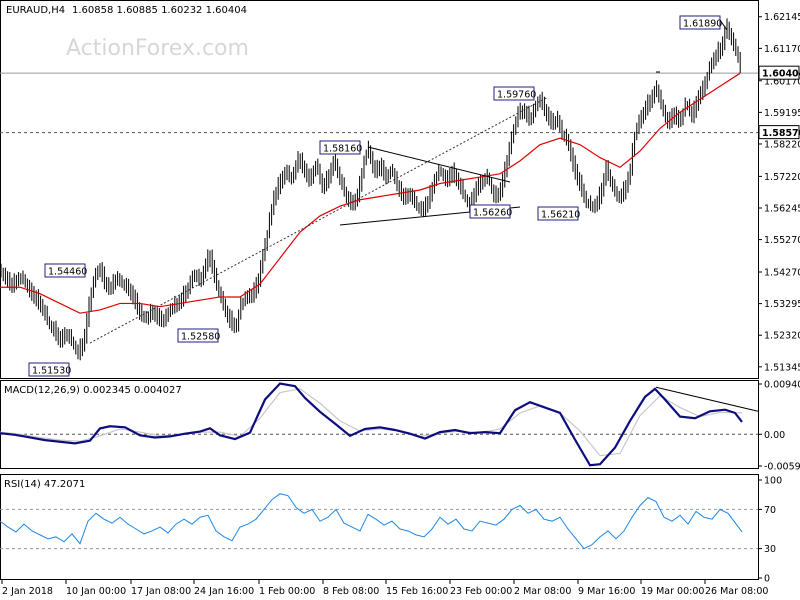 Image resolution: width=800 pixels, height=600 pixels. I want to click on macd-title: MACD(12,26,9) 0.002345 0.004027, so click(93, 390).